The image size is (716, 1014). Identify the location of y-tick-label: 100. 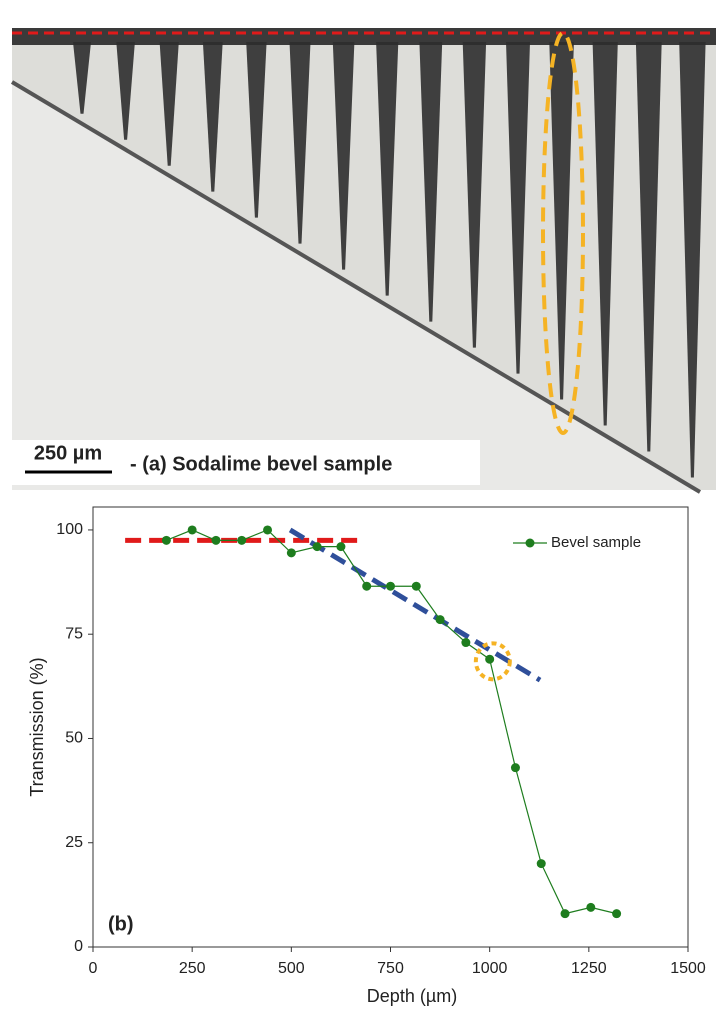
(69, 529).